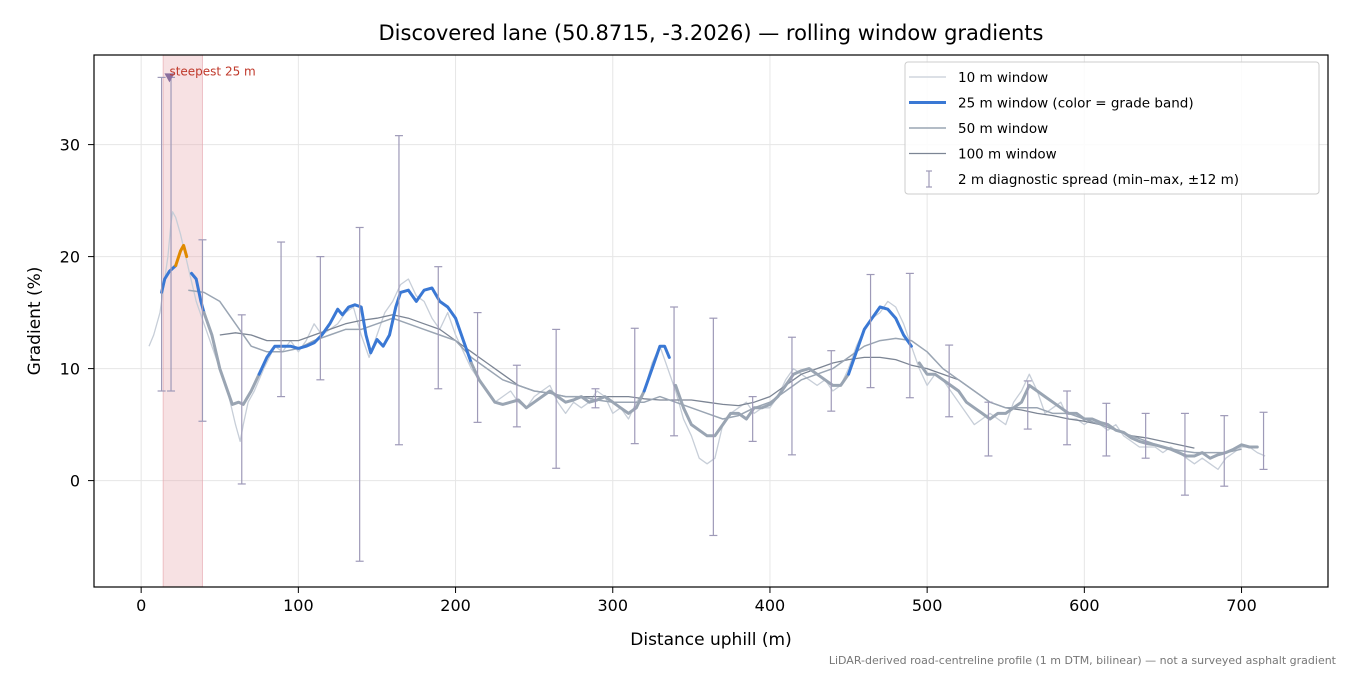 The width and height of the screenshot is (1350, 675). I want to click on marker-layer: steepest 25 m, so click(210, 73).